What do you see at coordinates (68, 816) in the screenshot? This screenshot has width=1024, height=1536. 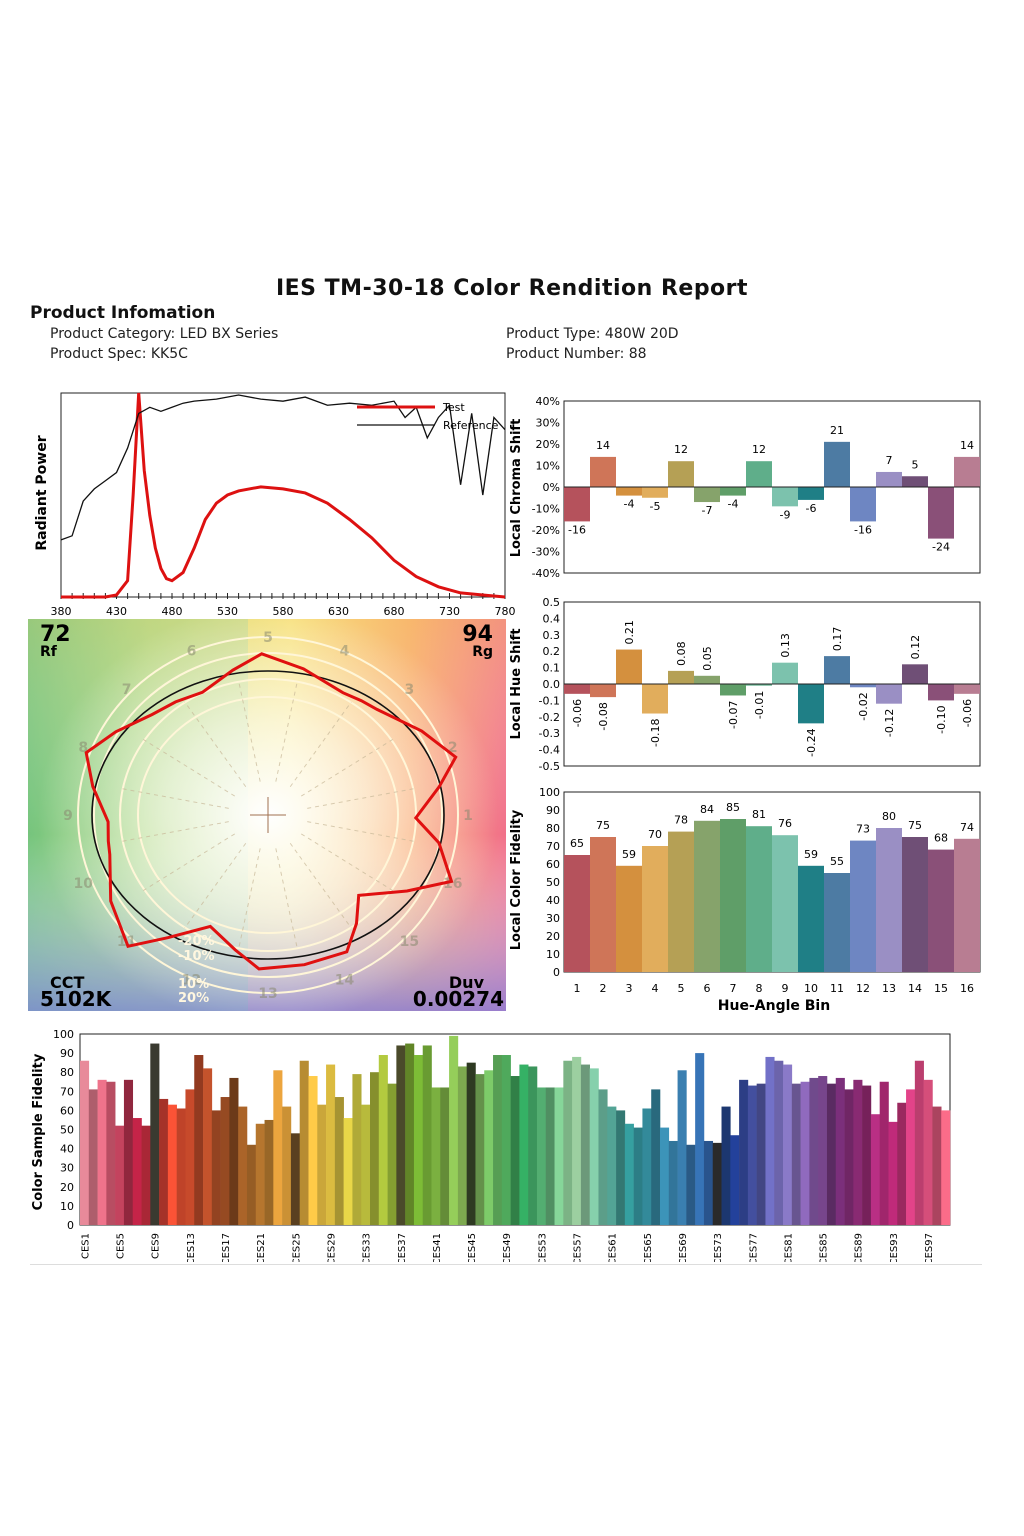 I see `bin-number-label: 9` at bounding box center [68, 816].